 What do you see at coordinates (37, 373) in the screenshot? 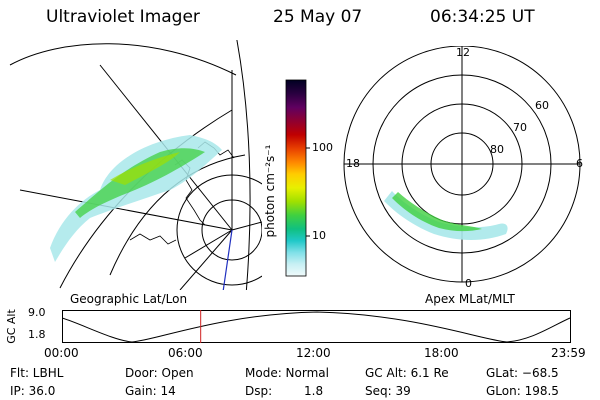
I see `filter-status: Flt: LBHL` at bounding box center [37, 373].